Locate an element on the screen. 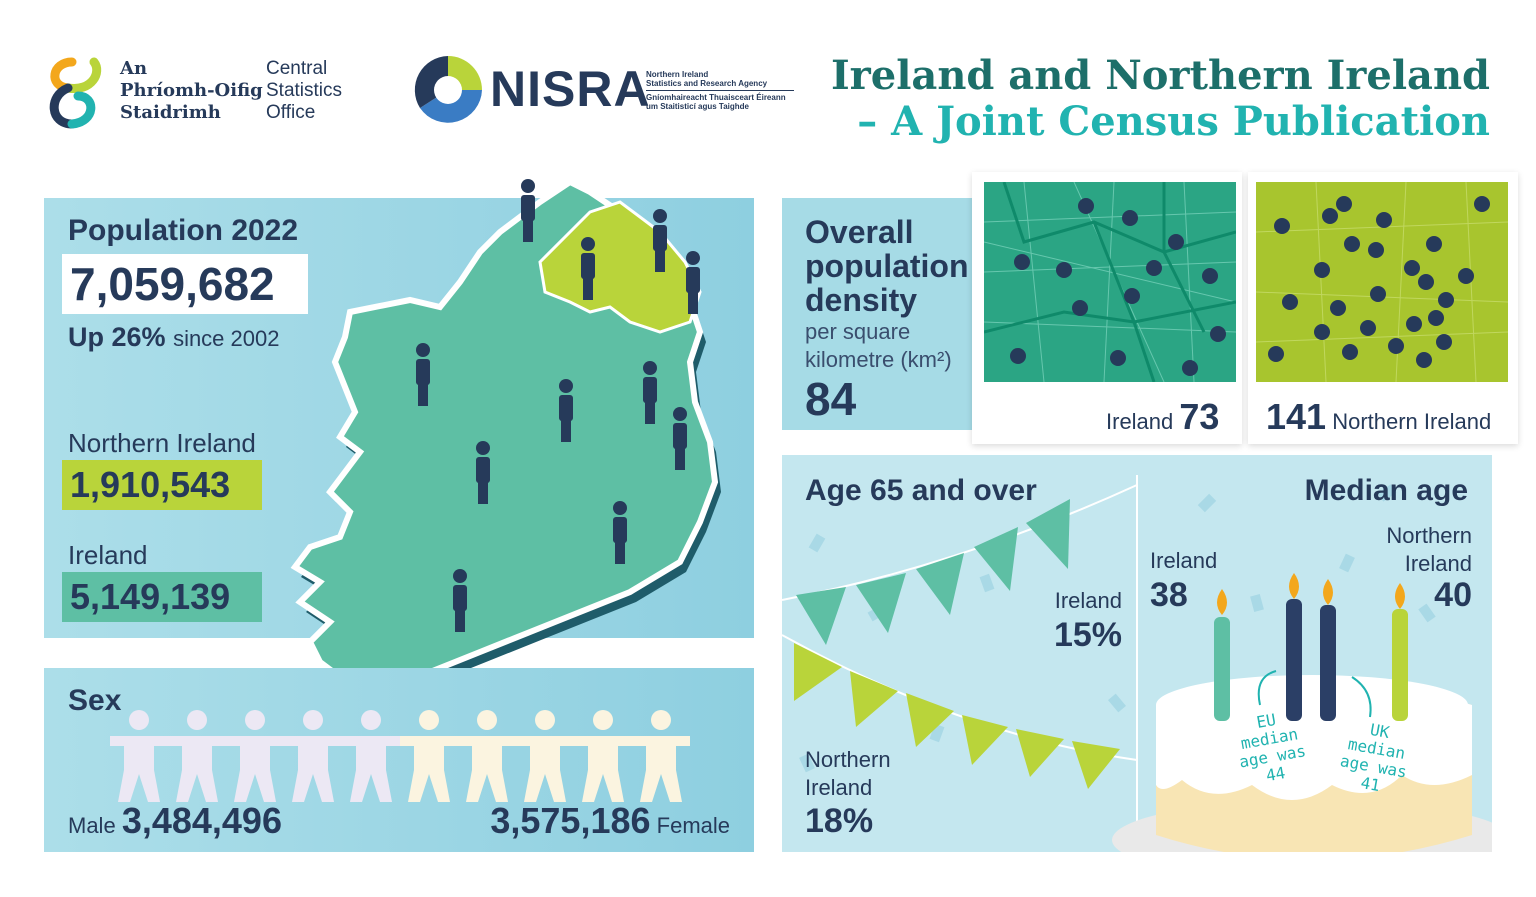 This screenshot has width=1536, height=897. nisra-logo-icon is located at coordinates (448, 89).